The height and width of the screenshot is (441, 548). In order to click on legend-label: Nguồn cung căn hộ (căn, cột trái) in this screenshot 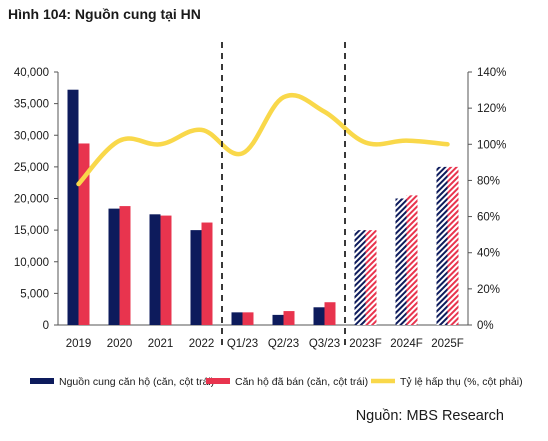, I will do `click(136, 382)`.